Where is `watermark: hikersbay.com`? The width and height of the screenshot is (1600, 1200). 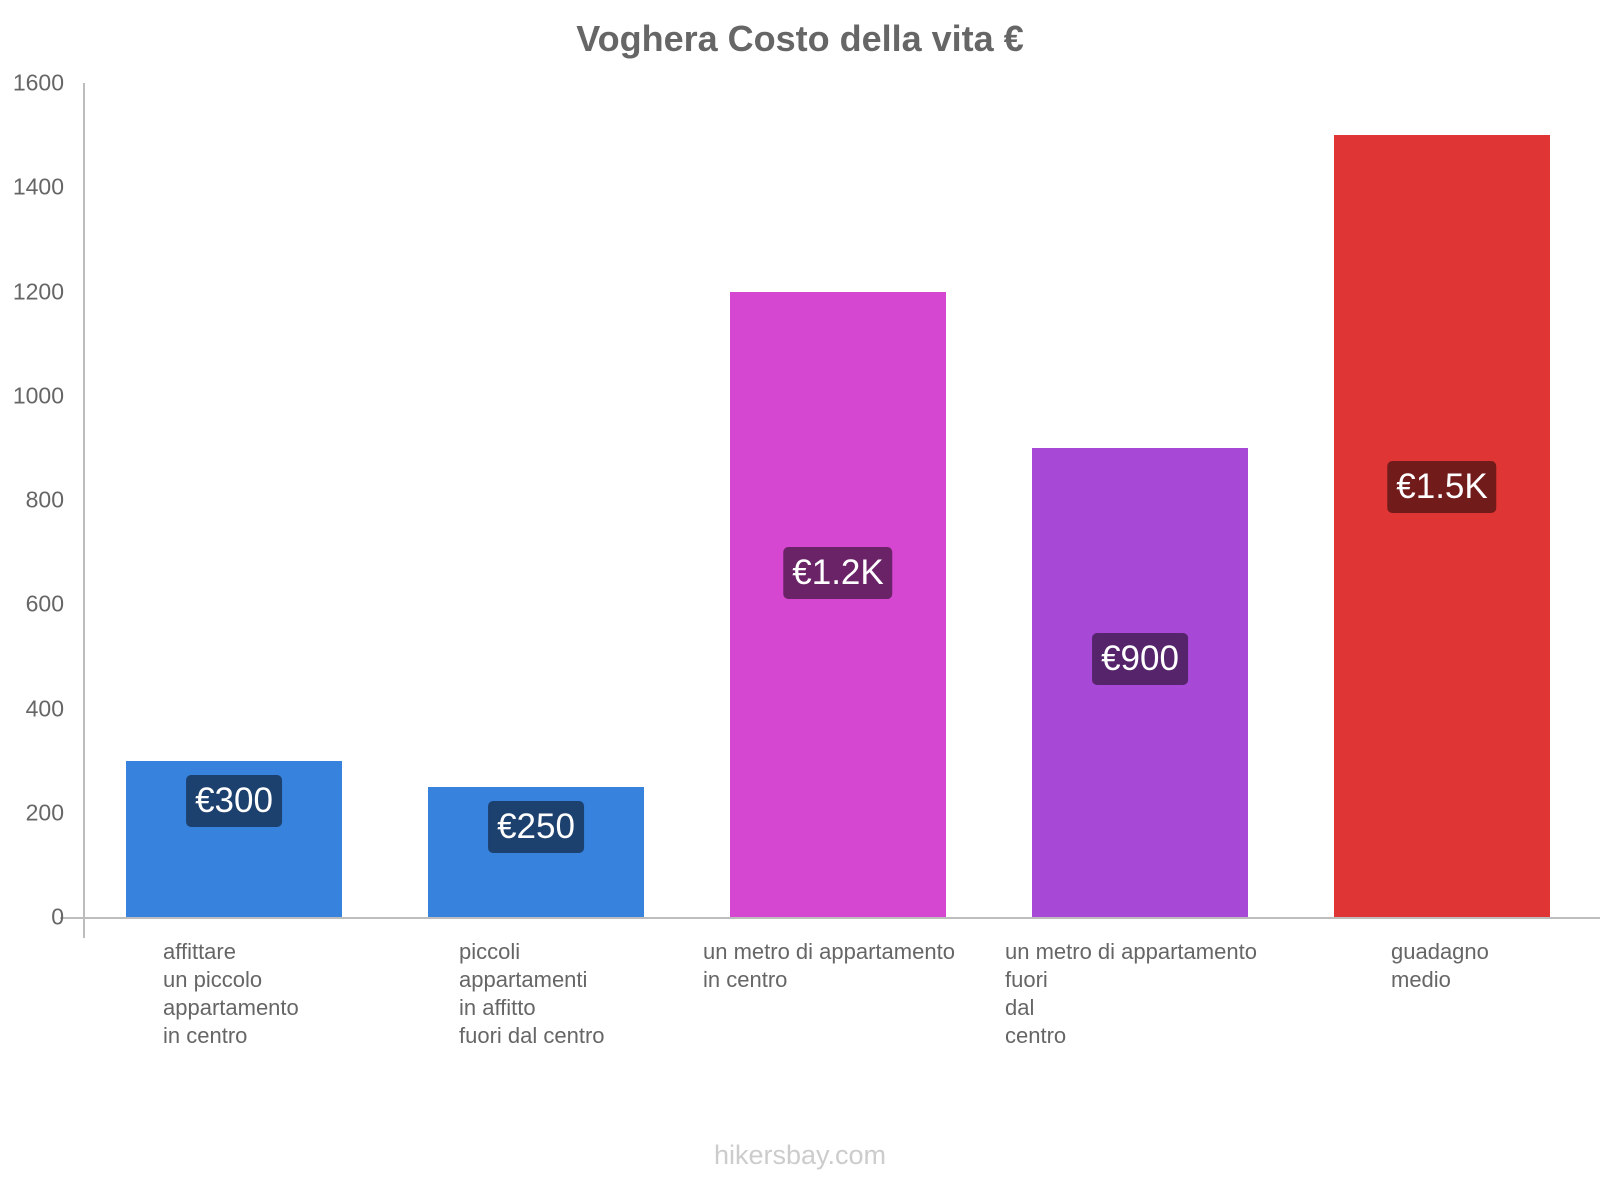
watermark: hikersbay.com is located at coordinates (800, 1155).